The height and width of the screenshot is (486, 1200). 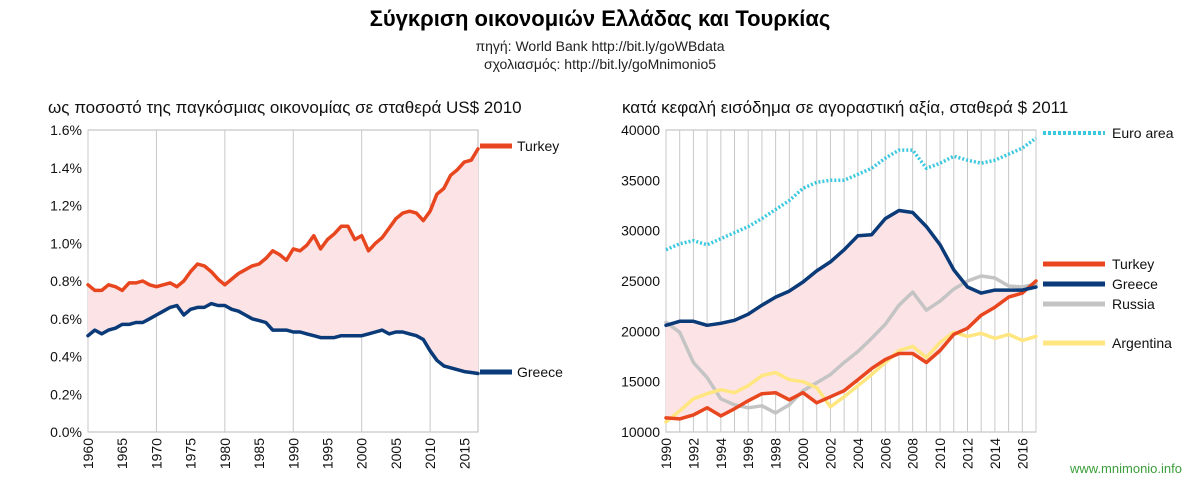 I want to click on y-tick-label: 0.6%, so click(x=66, y=319).